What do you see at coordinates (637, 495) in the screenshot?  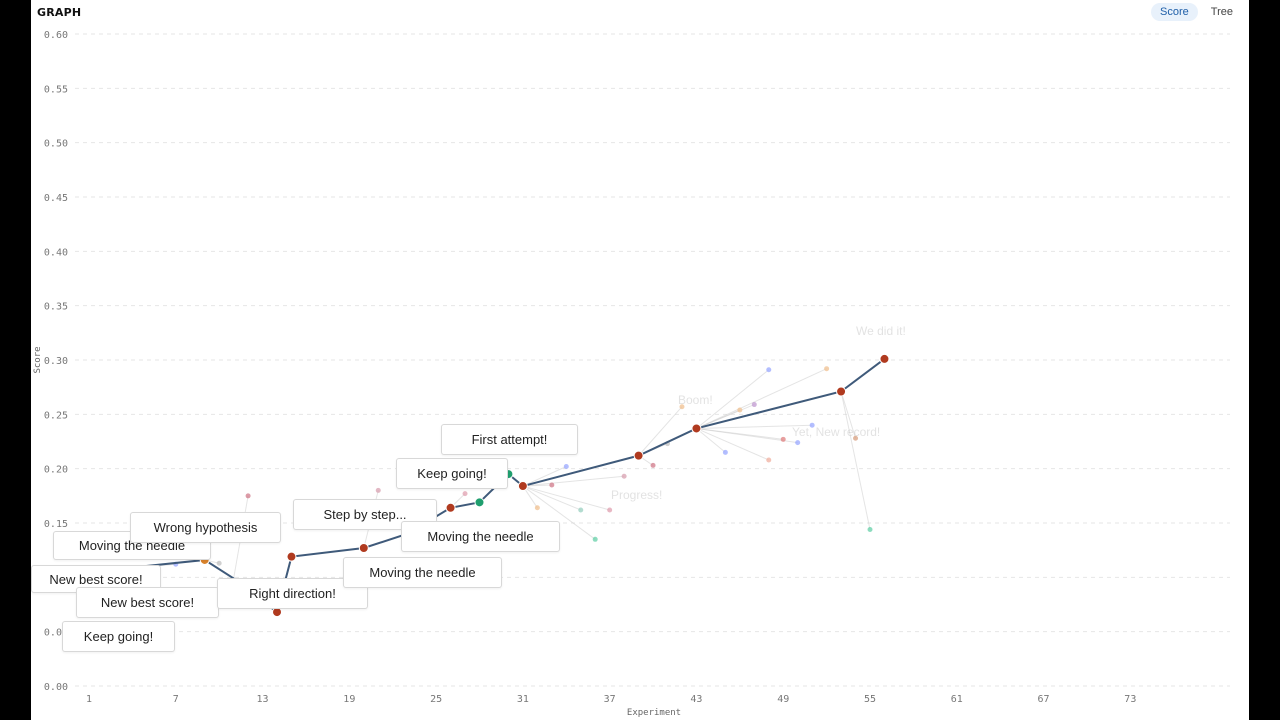 I see `ghost-label: Progress!` at bounding box center [637, 495].